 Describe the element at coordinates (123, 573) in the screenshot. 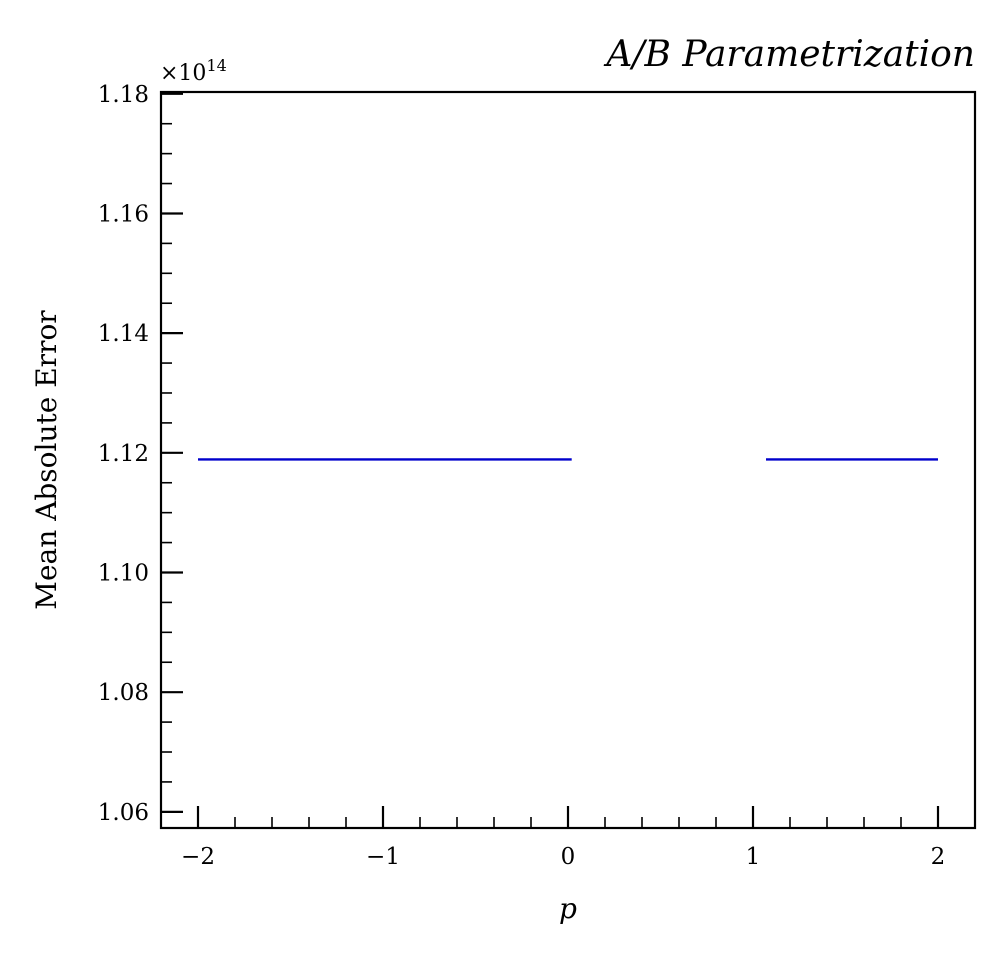

I see `y-tick-label: 1.10` at that location.